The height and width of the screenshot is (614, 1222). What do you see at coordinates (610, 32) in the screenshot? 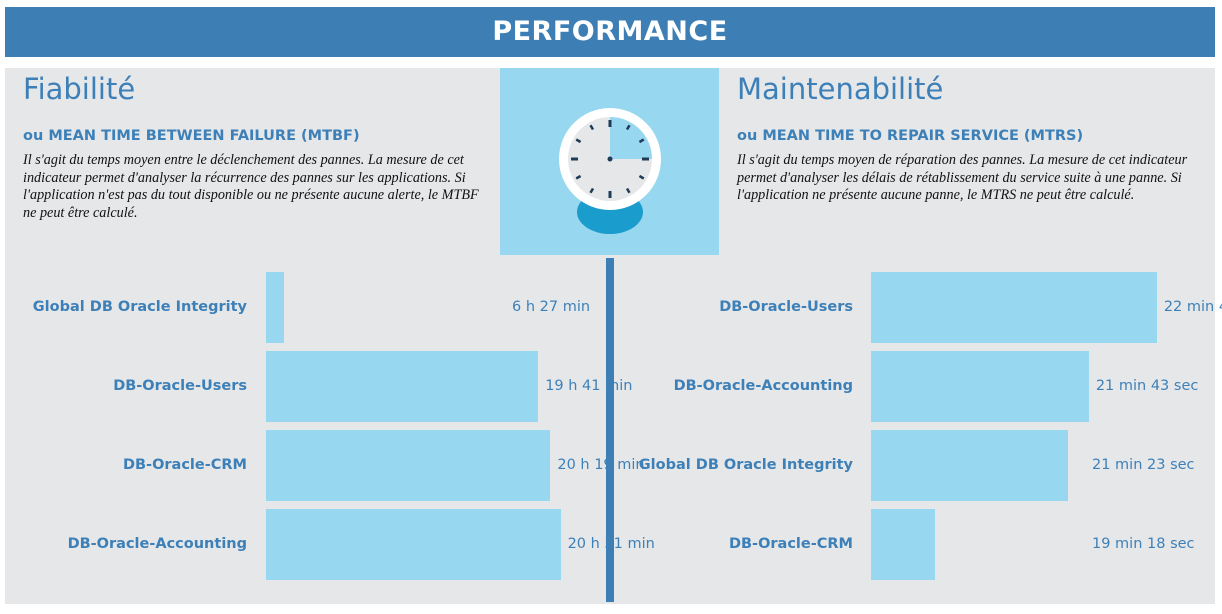
I see `page-title: PERFORMANCE` at bounding box center [610, 32].